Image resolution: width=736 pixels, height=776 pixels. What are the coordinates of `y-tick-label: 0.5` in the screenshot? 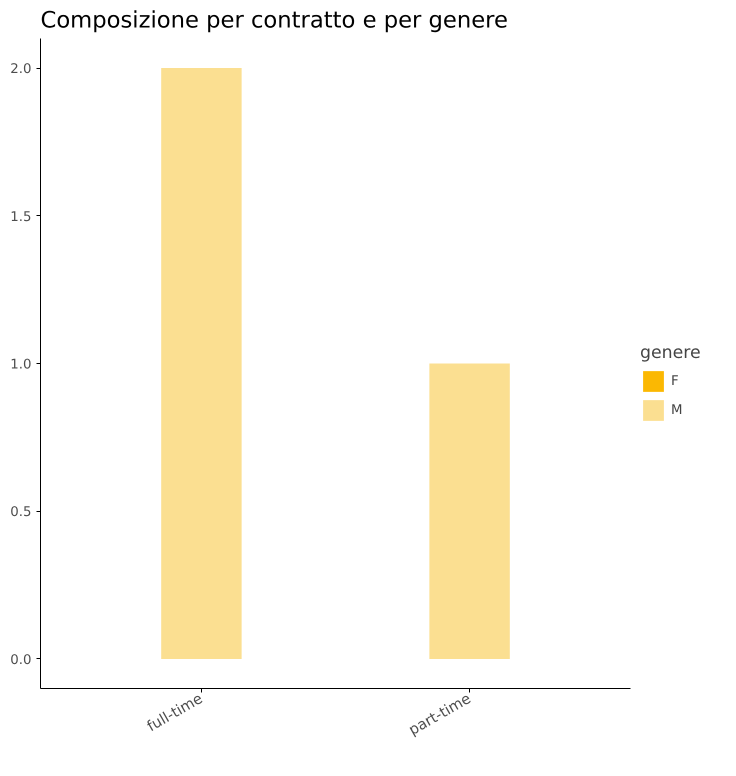 It's located at (21, 512).